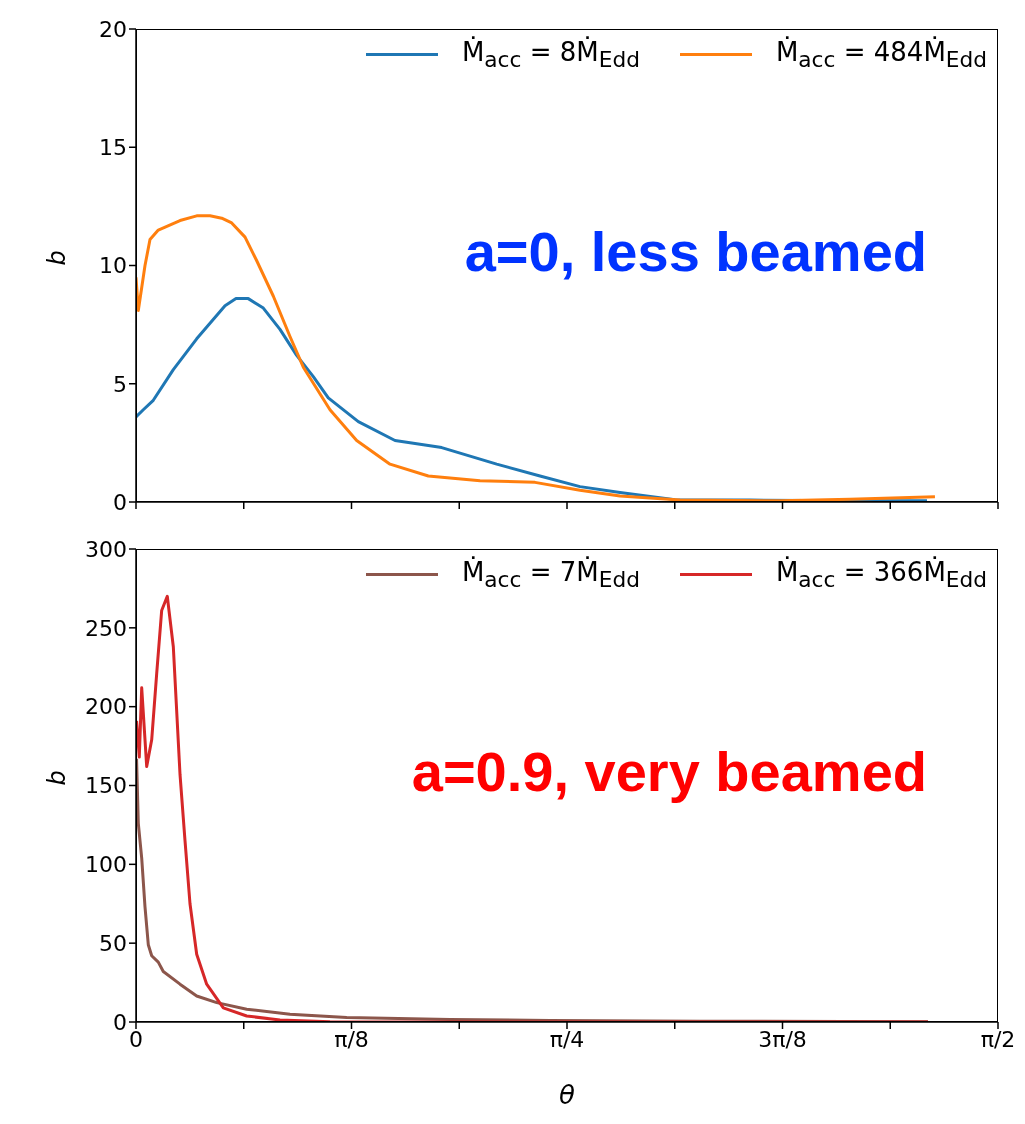 The width and height of the screenshot is (1025, 1124). Describe the element at coordinates (113, 29) in the screenshot. I see `y-tick-label: 20` at that location.